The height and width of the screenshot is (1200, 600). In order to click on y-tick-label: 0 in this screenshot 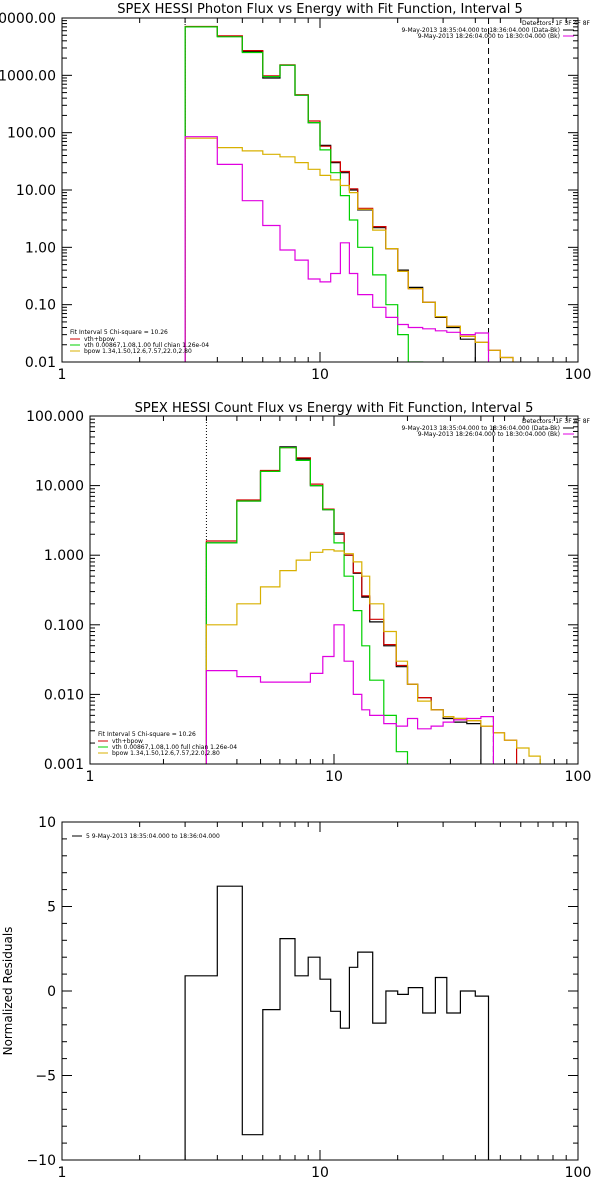, I will do `click(51, 992)`.